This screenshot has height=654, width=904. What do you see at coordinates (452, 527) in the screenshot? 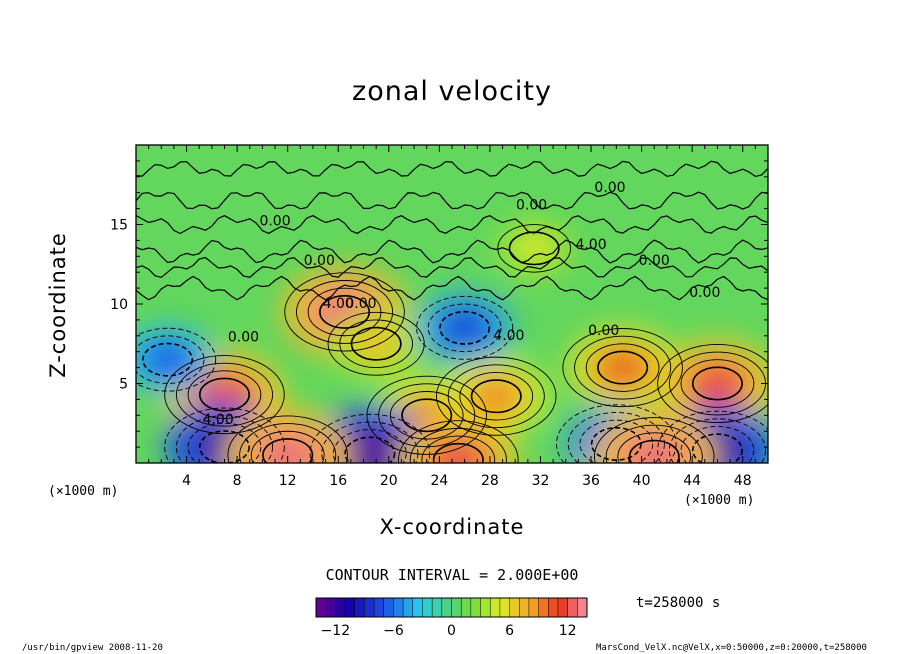
I see `x-axis-label: X-coordinate` at bounding box center [452, 527].